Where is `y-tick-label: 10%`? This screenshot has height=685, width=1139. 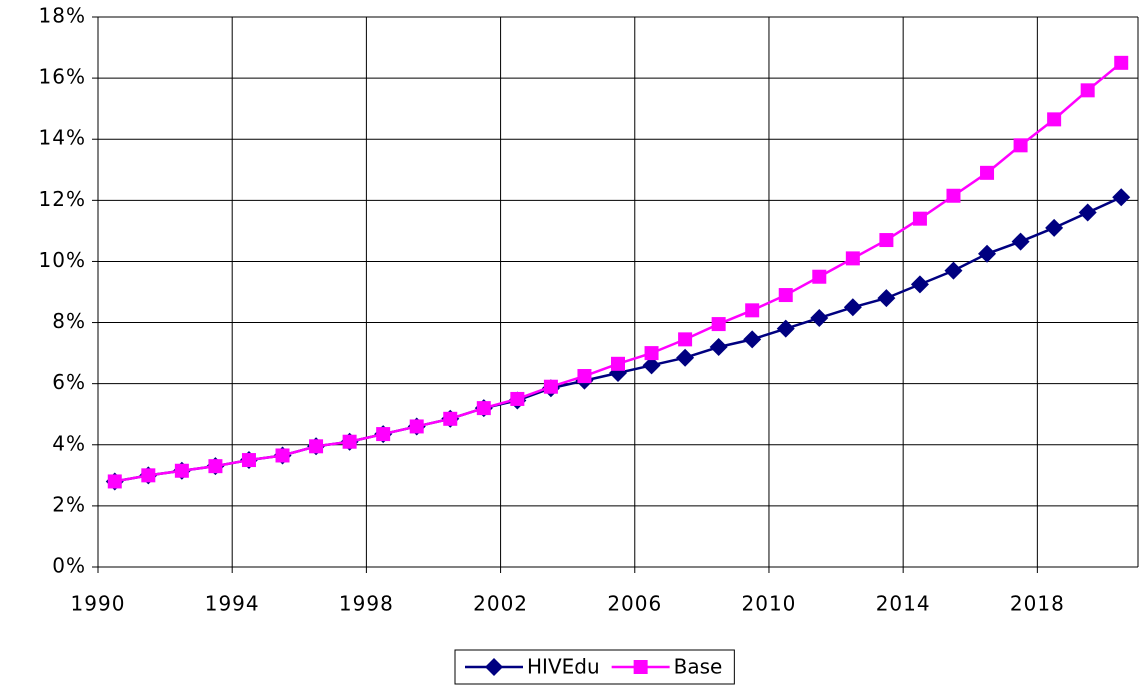
y-tick-label: 10% is located at coordinates (62, 260).